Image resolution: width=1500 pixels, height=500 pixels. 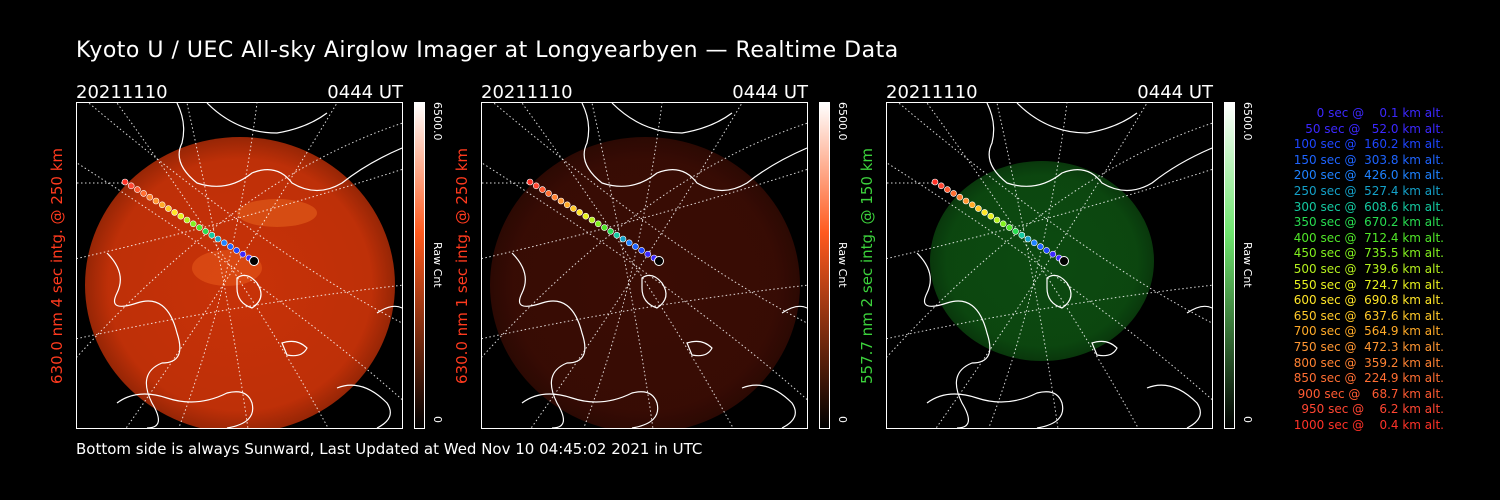 What do you see at coordinates (1366, 253) in the screenshot?
I see `legend-entry: 450 sec @ 735.5 km alt.` at bounding box center [1366, 253].